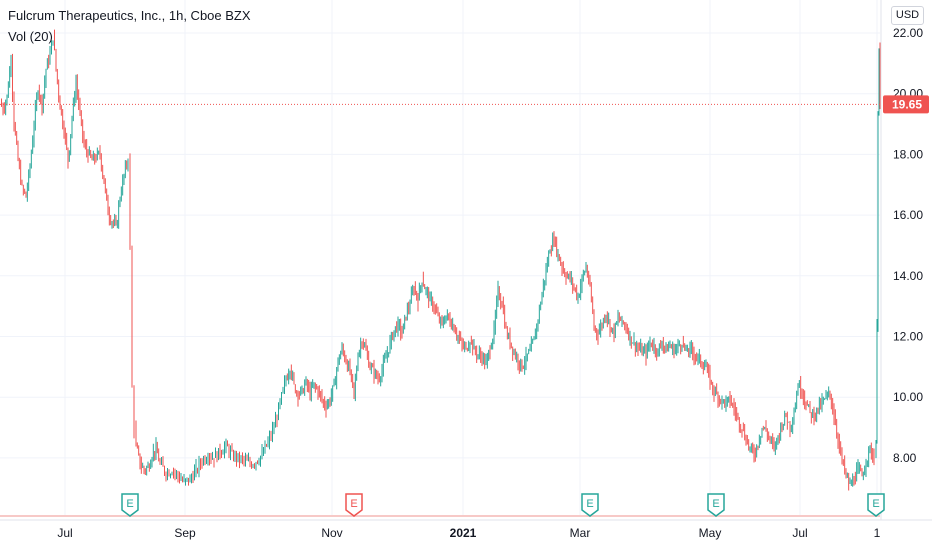 The width and height of the screenshot is (932, 555). I want to click on price-tick-label: 12.00, so click(908, 337).